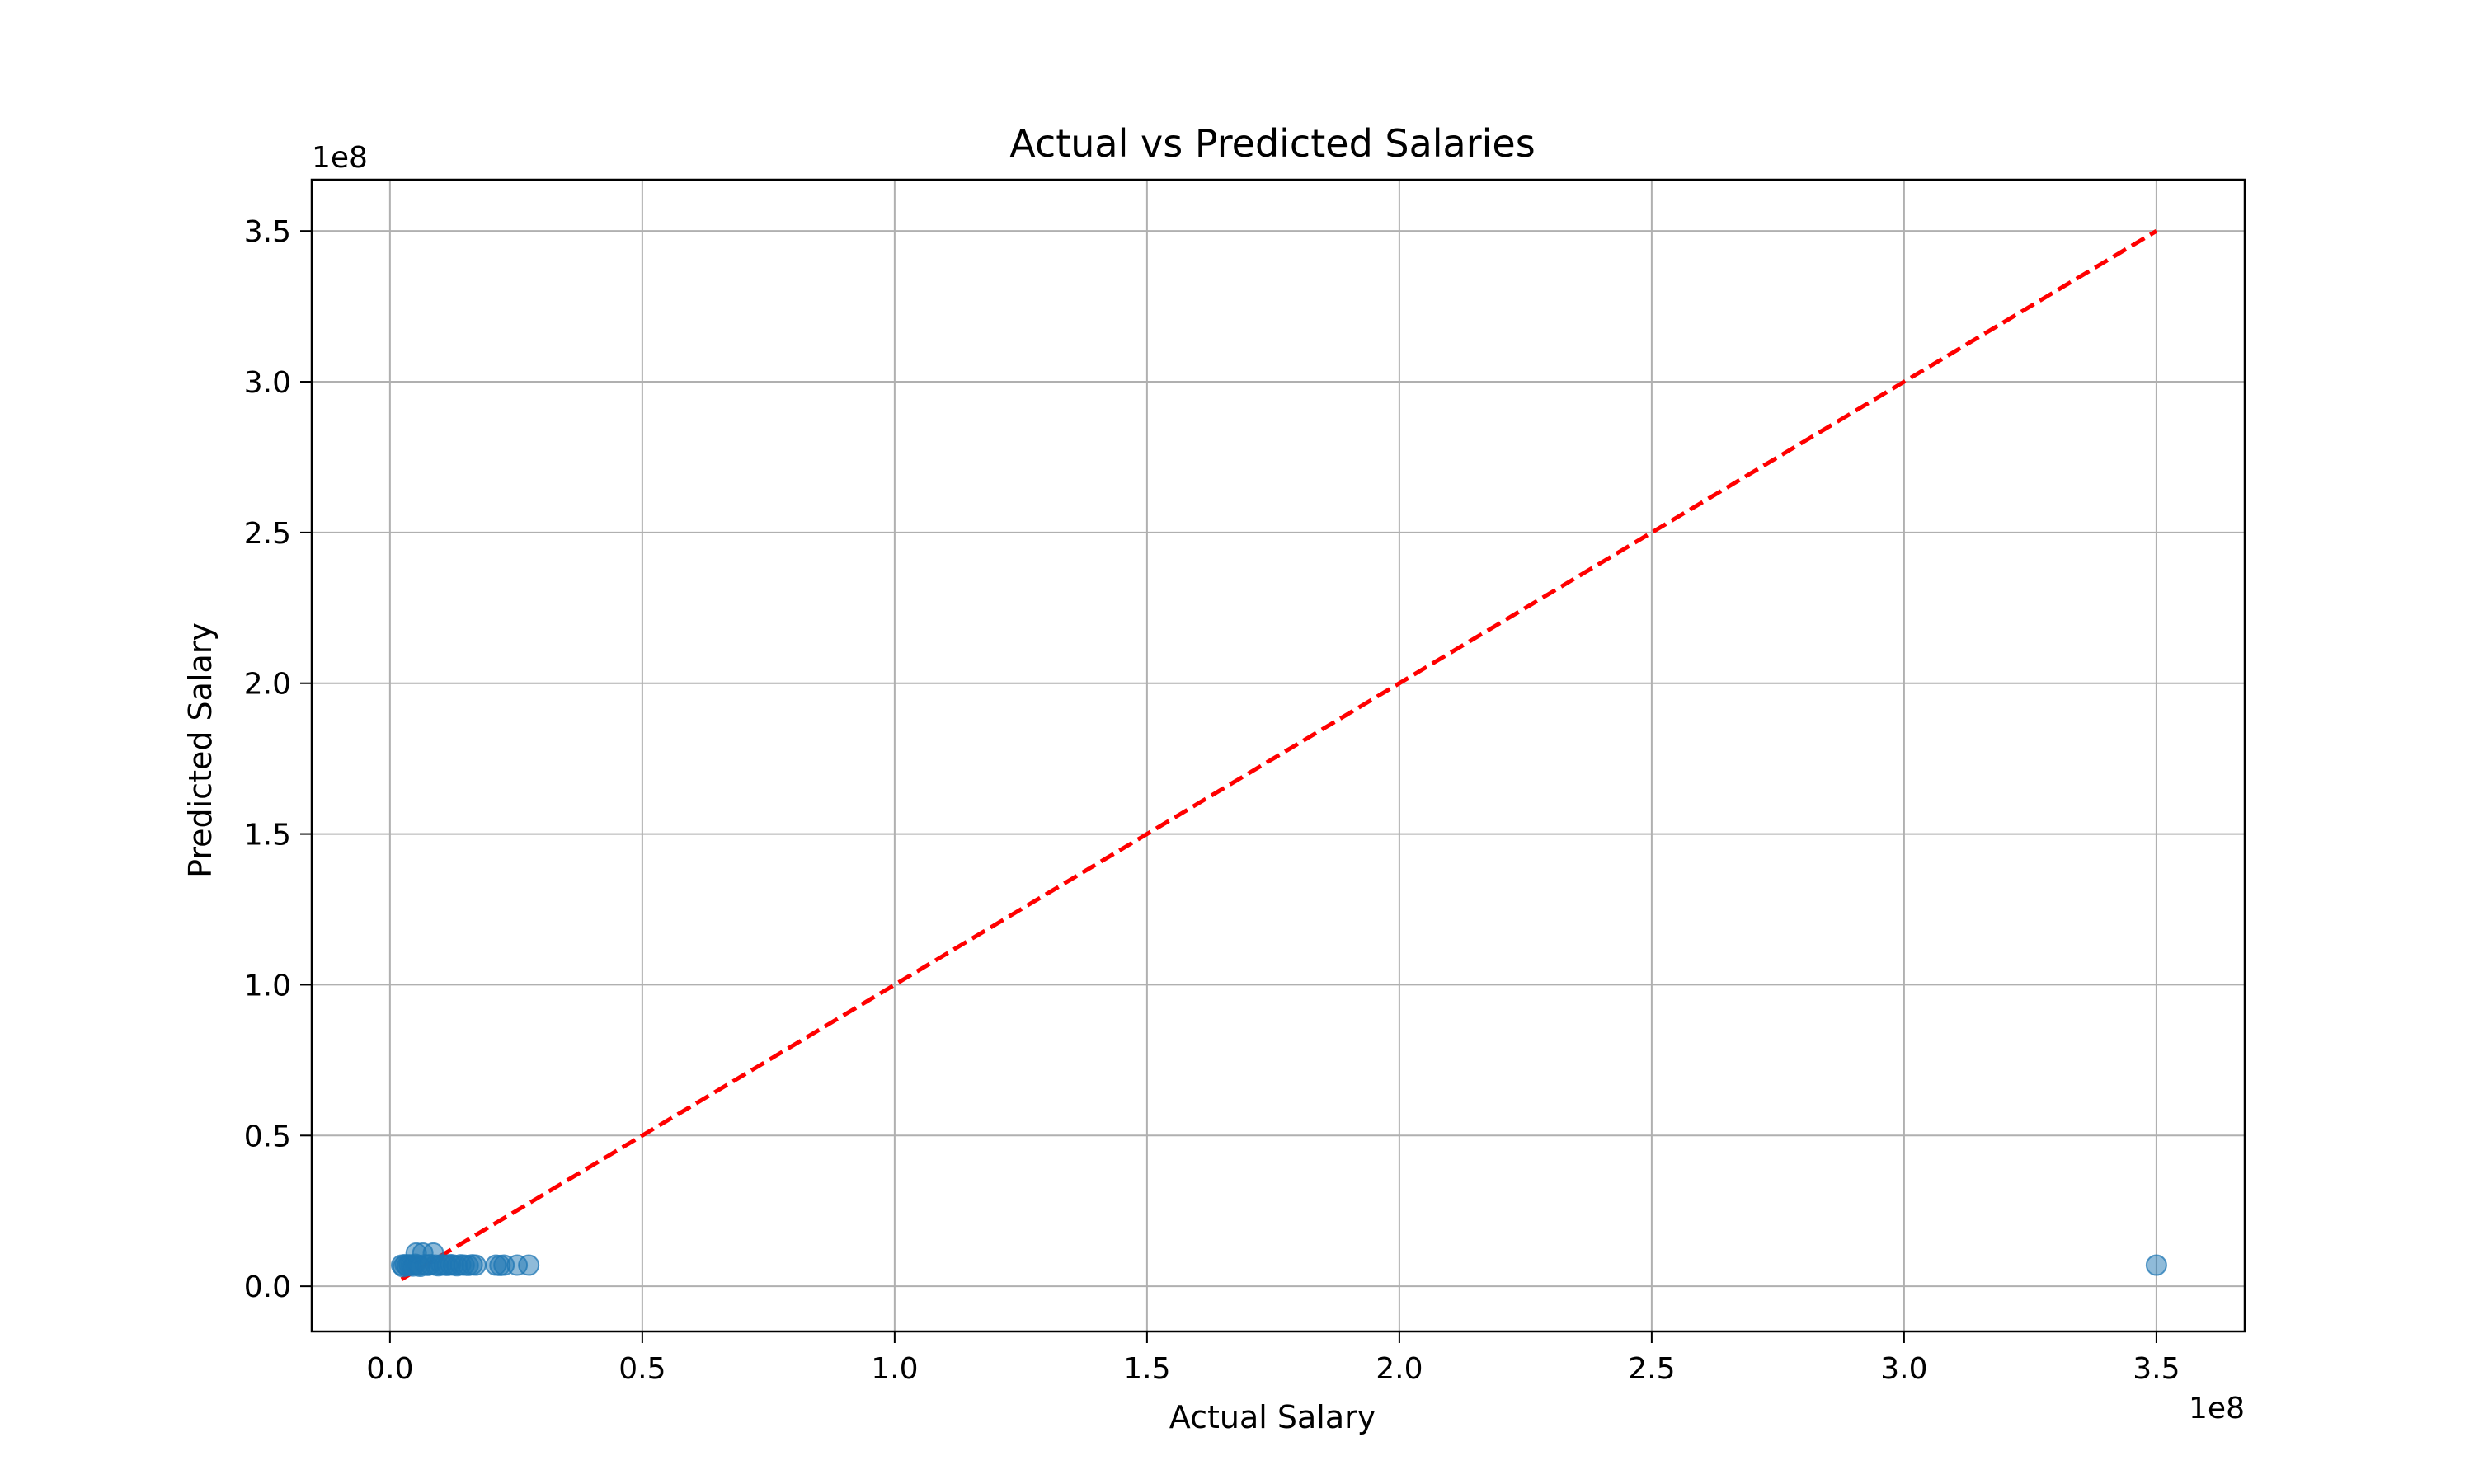 This screenshot has height=1484, width=2474. What do you see at coordinates (1146, 1369) in the screenshot?
I see `x-tick-label: 1.5` at bounding box center [1146, 1369].